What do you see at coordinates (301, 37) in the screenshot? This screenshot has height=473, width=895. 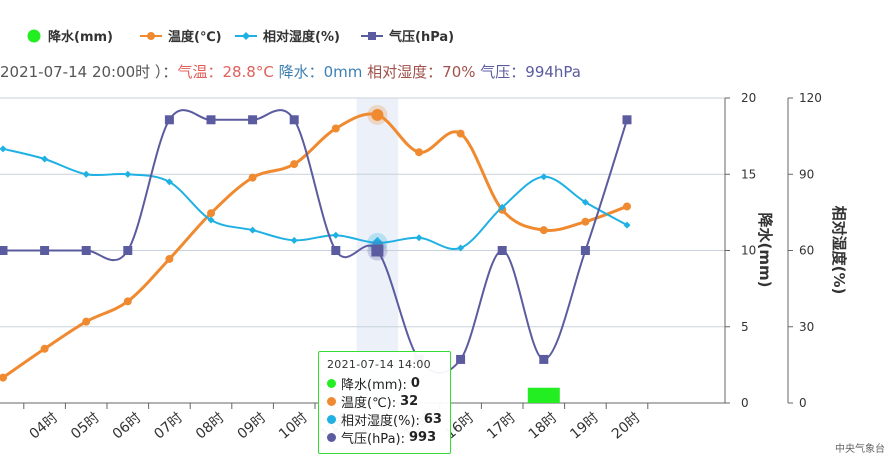 I see `legend-label-2: 相对湿度(%)` at bounding box center [301, 37].